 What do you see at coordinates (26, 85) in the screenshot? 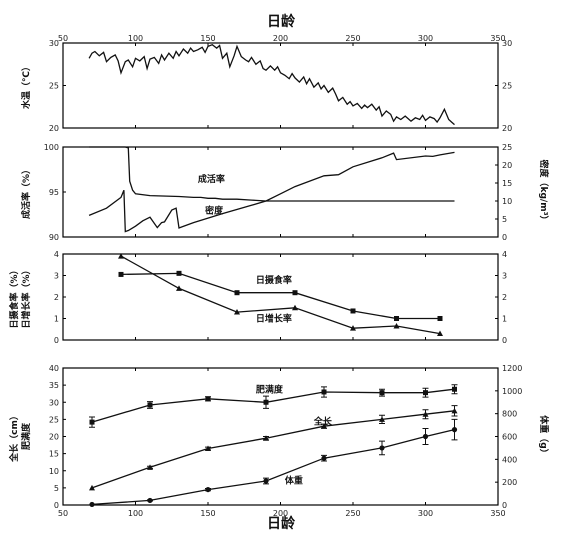
I see `left-y-axis-label: 水温（℃）` at bounding box center [26, 85].